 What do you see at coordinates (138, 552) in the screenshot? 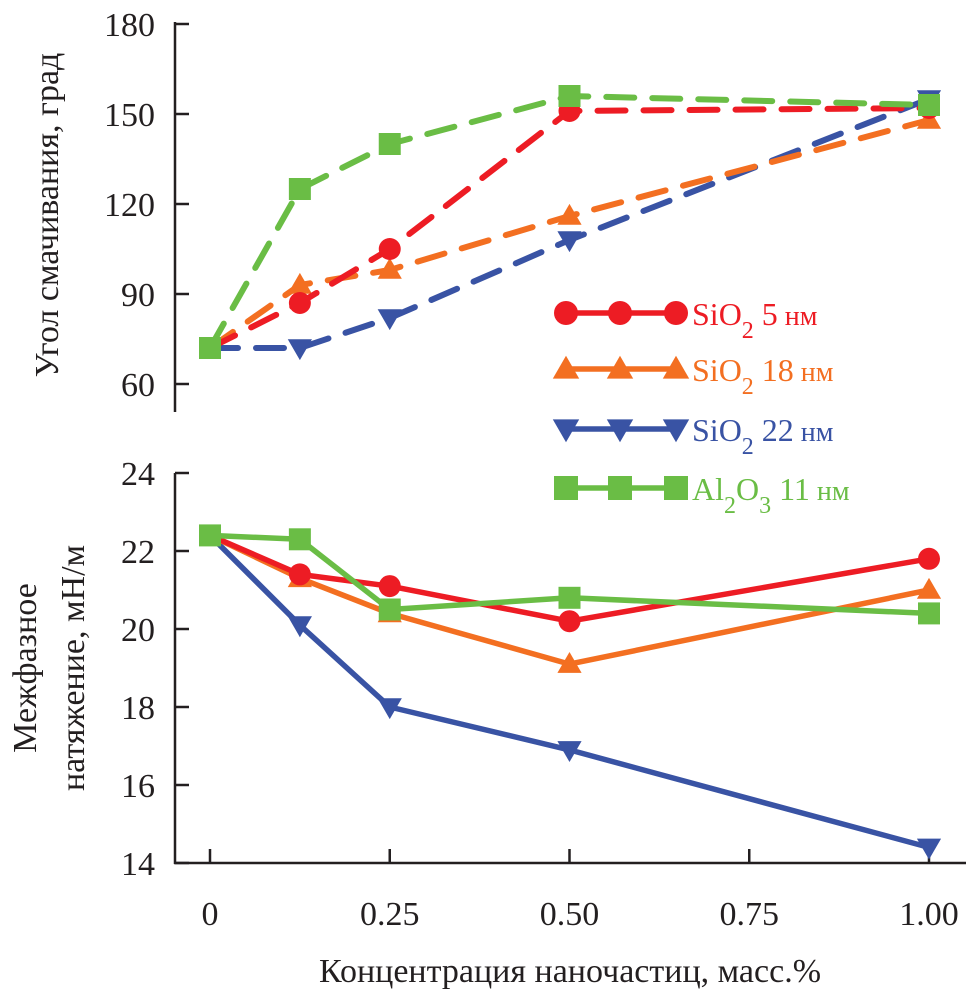
I see `bottom-y-tick-label: 22` at bounding box center [138, 552].